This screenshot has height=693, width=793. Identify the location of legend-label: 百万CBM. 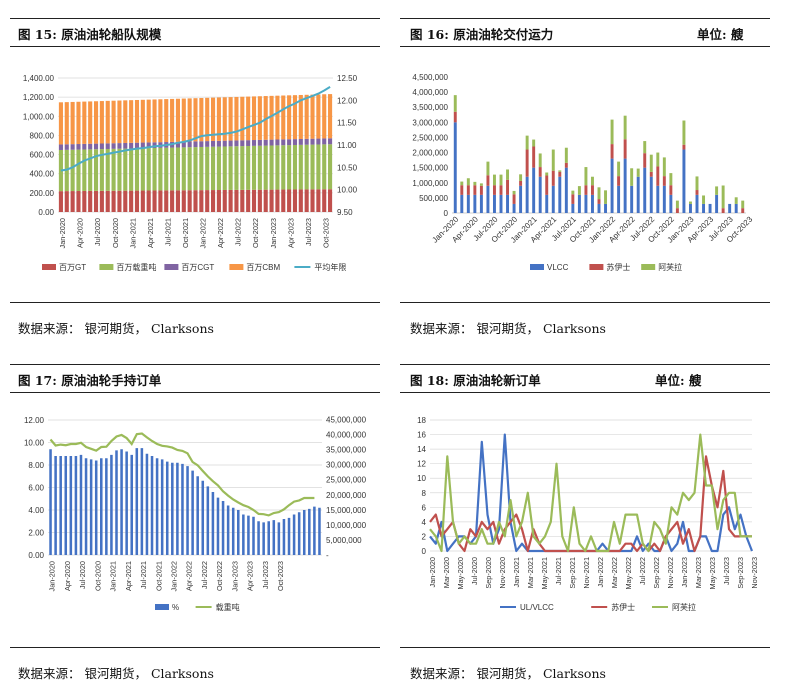
(263, 267).